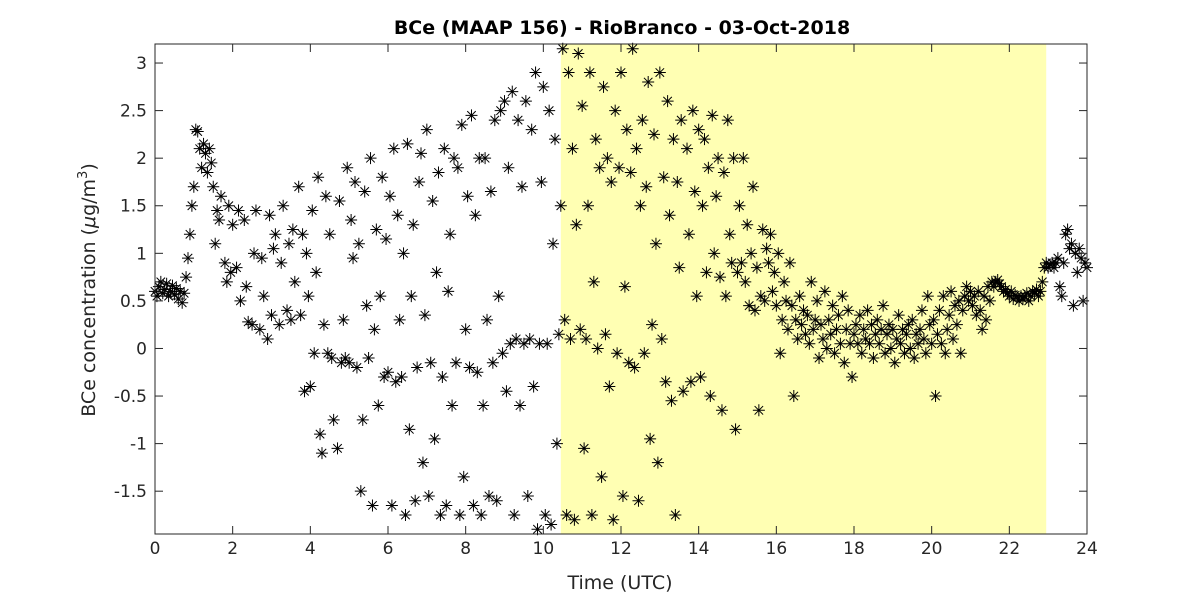  Describe the element at coordinates (854, 549) in the screenshot. I see `x-tick-label: 18` at that location.